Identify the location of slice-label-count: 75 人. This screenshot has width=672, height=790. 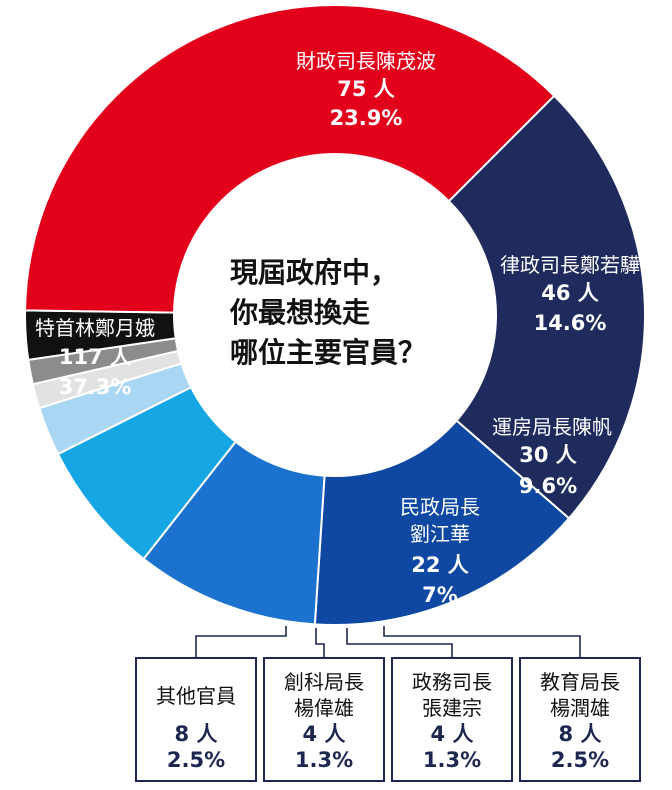
(366, 89).